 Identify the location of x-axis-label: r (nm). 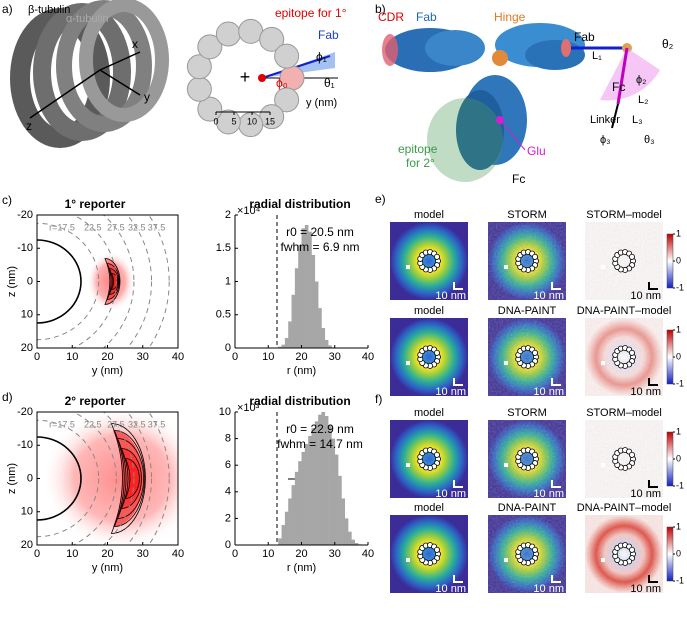
(301, 568).